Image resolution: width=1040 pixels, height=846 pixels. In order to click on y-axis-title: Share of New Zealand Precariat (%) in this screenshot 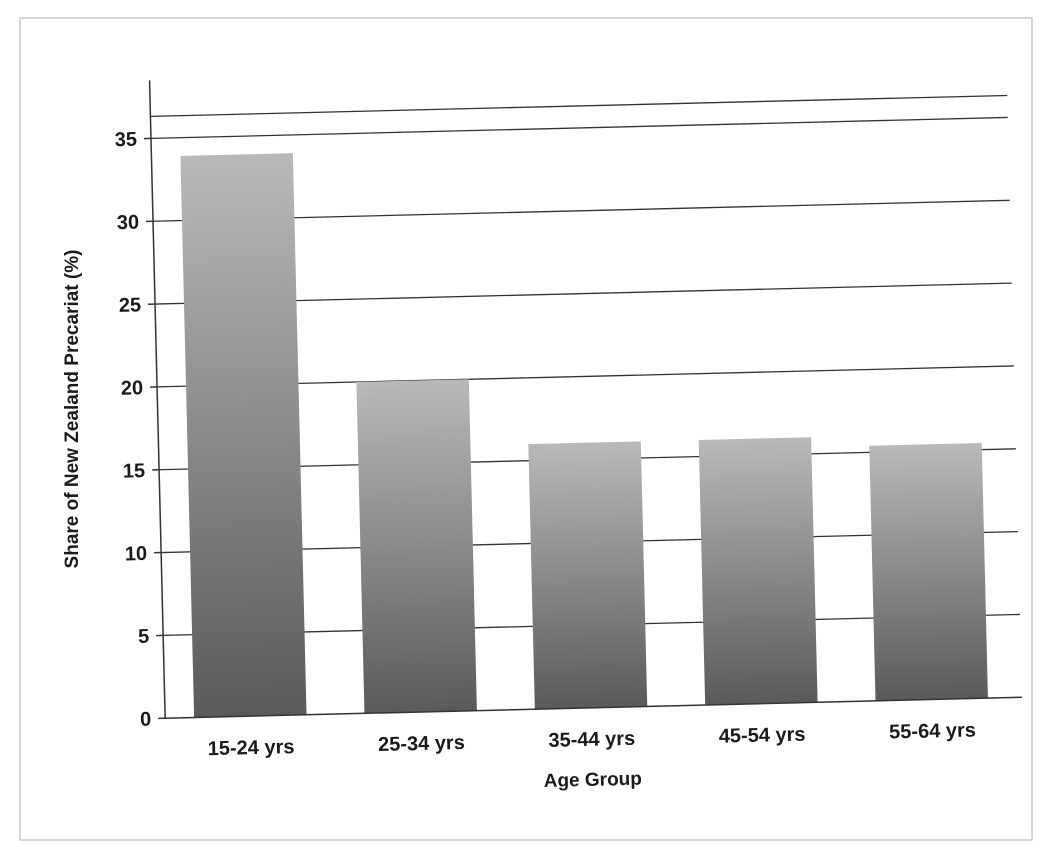, I will do `click(72, 409)`.